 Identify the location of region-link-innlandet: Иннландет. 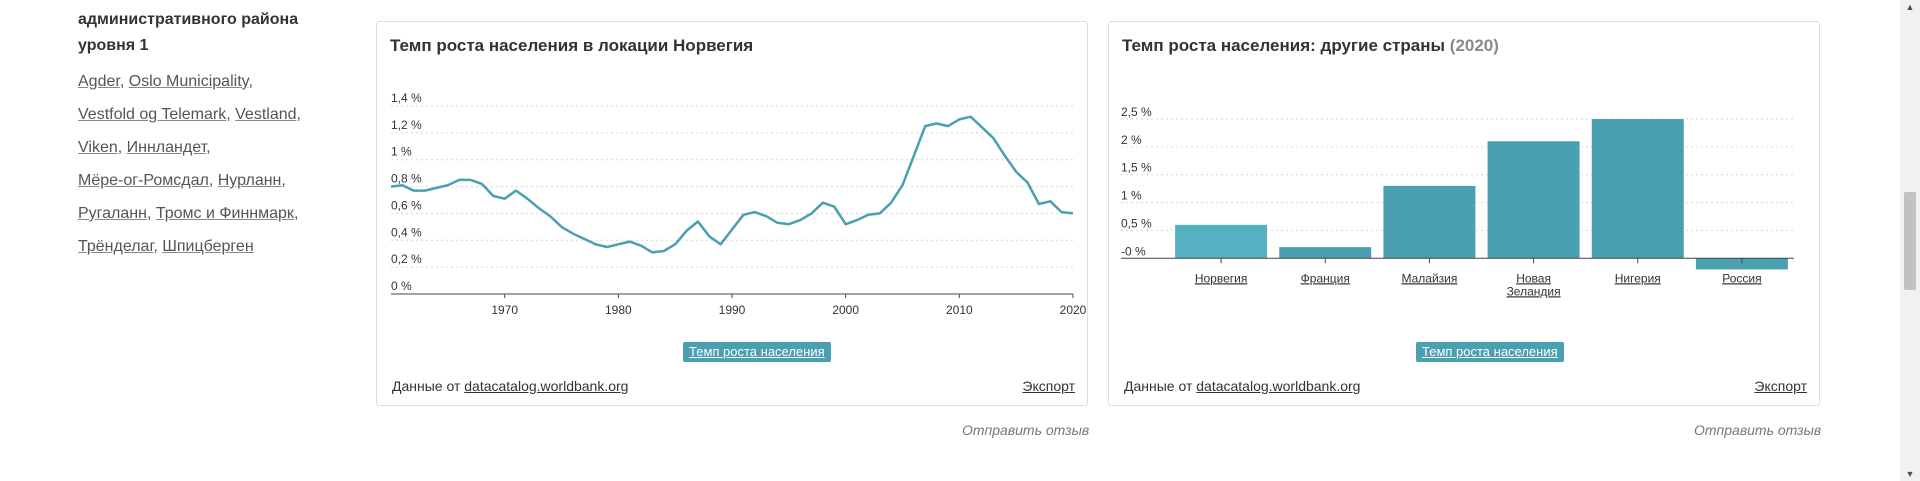
(166, 147).